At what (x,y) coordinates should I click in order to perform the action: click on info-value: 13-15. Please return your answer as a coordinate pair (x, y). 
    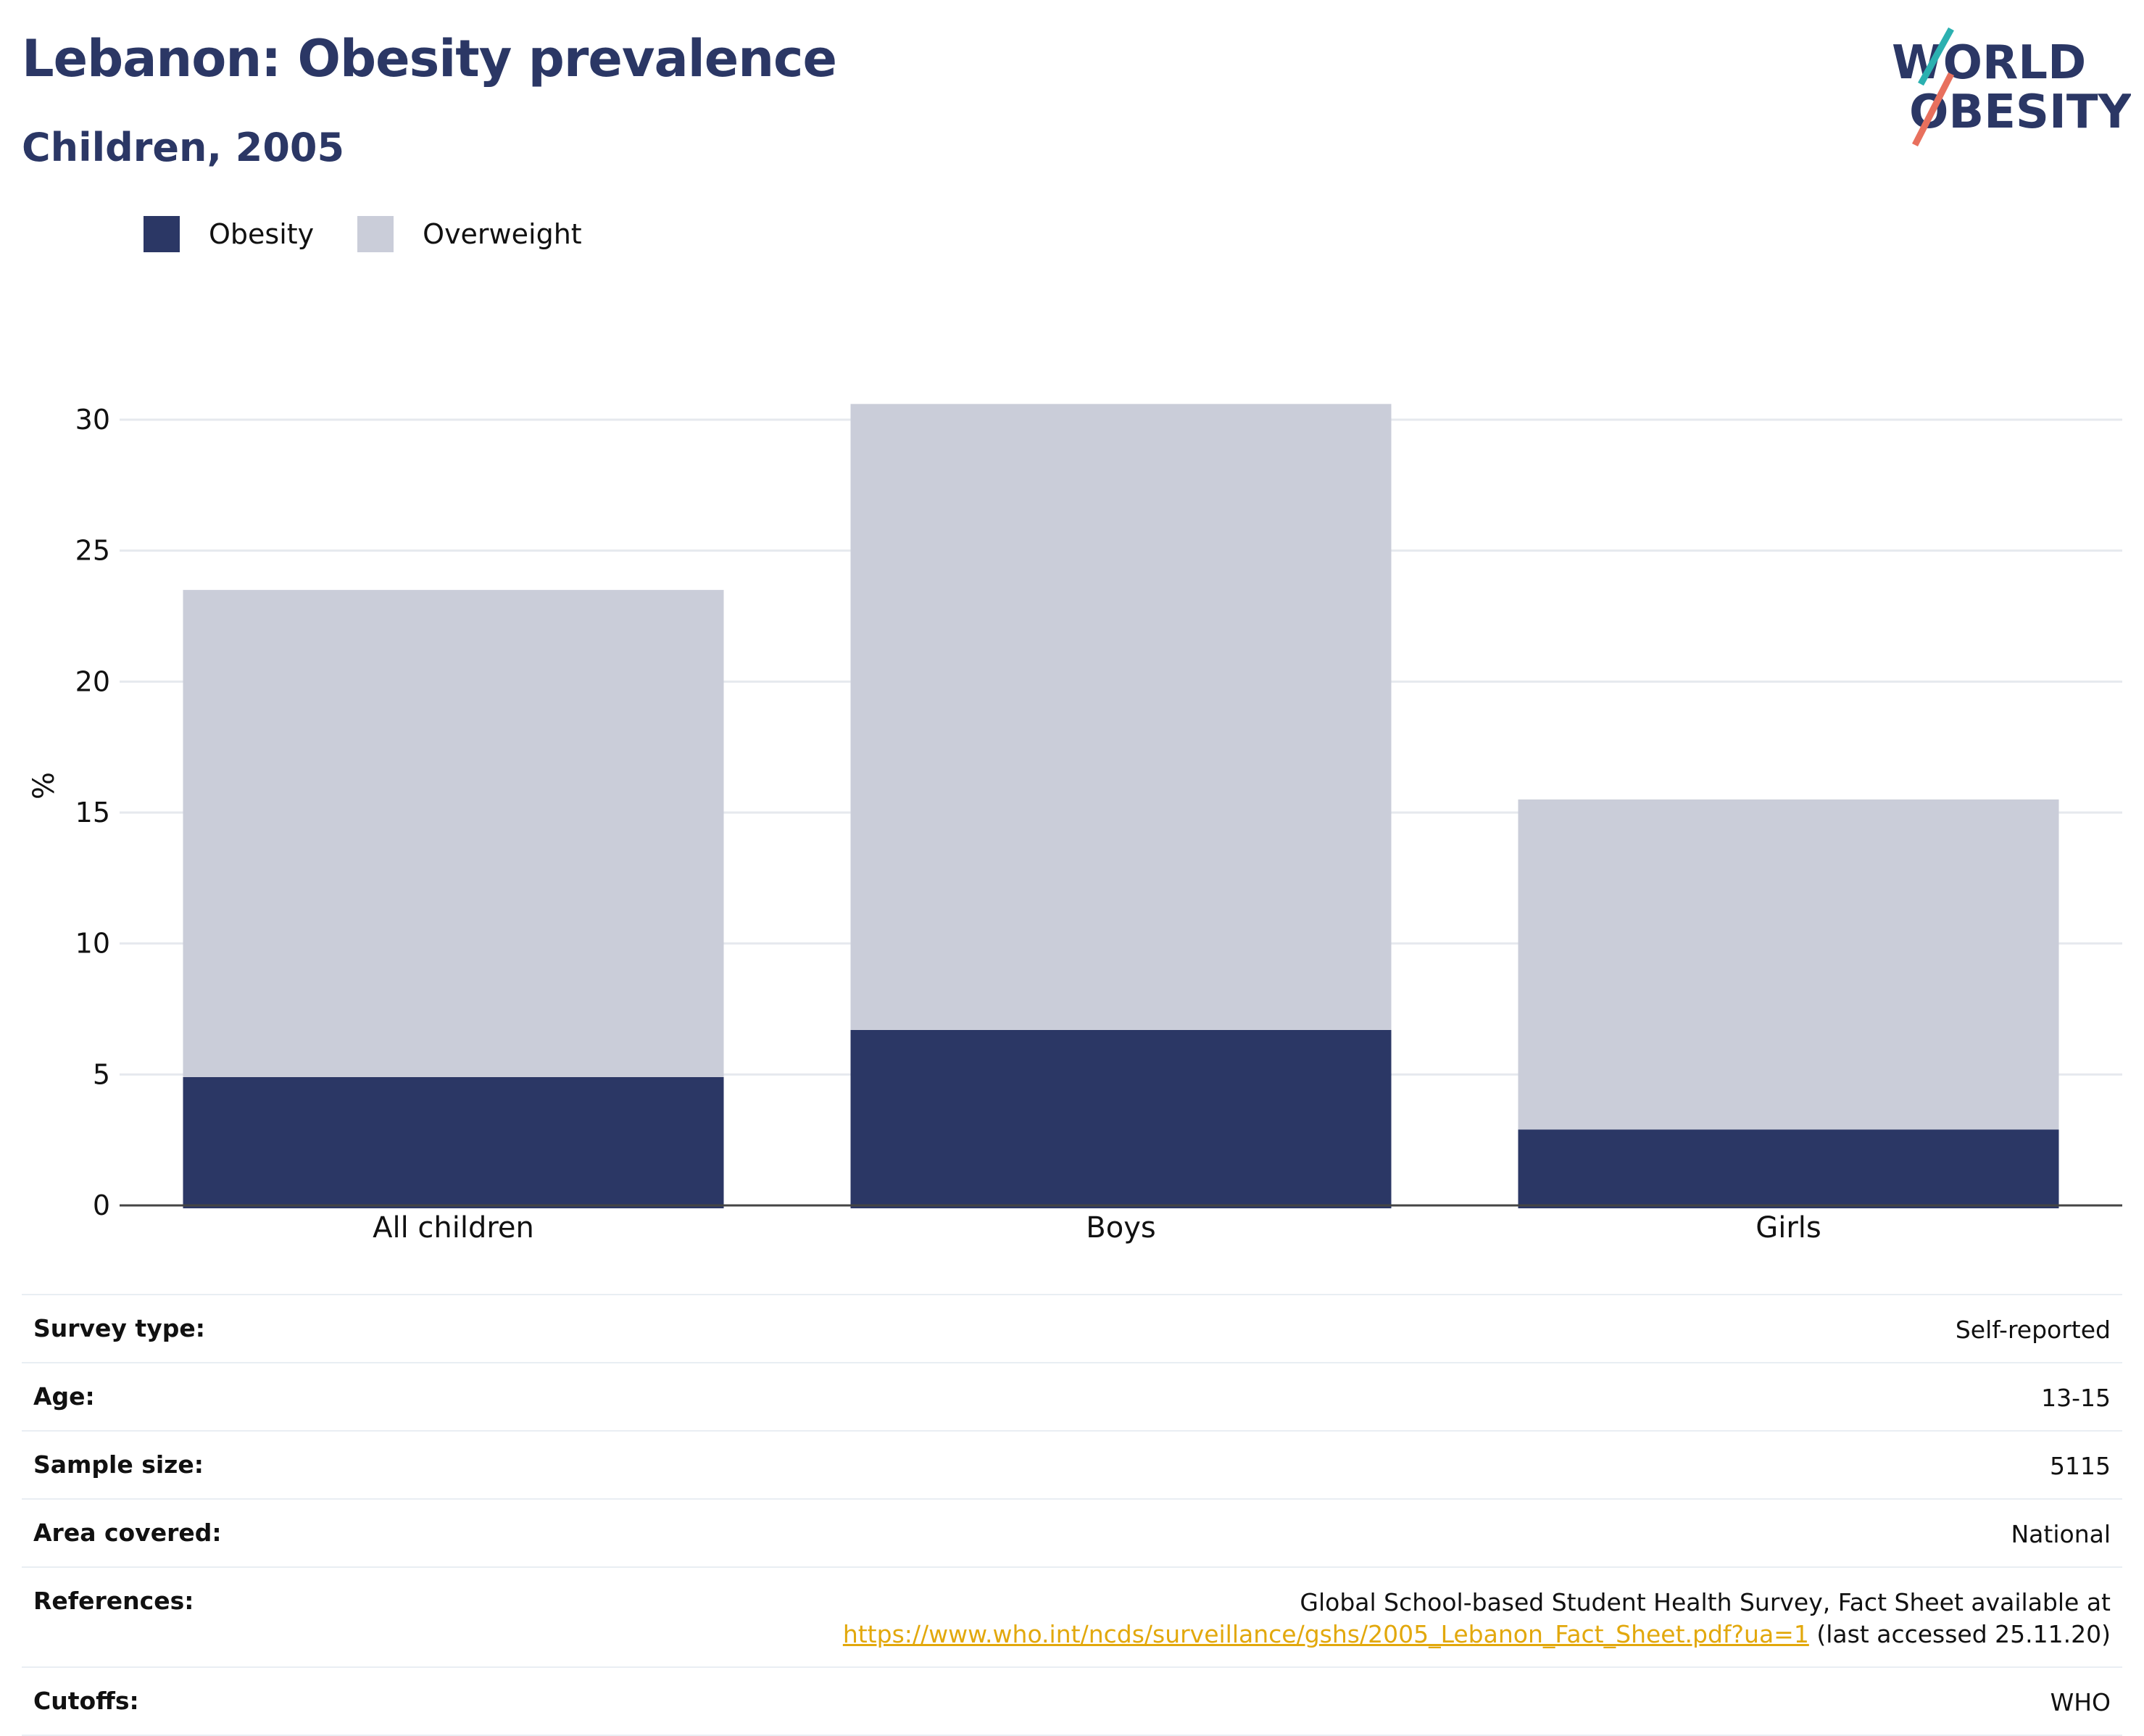
    Looking at the image, I should click on (2076, 1398).